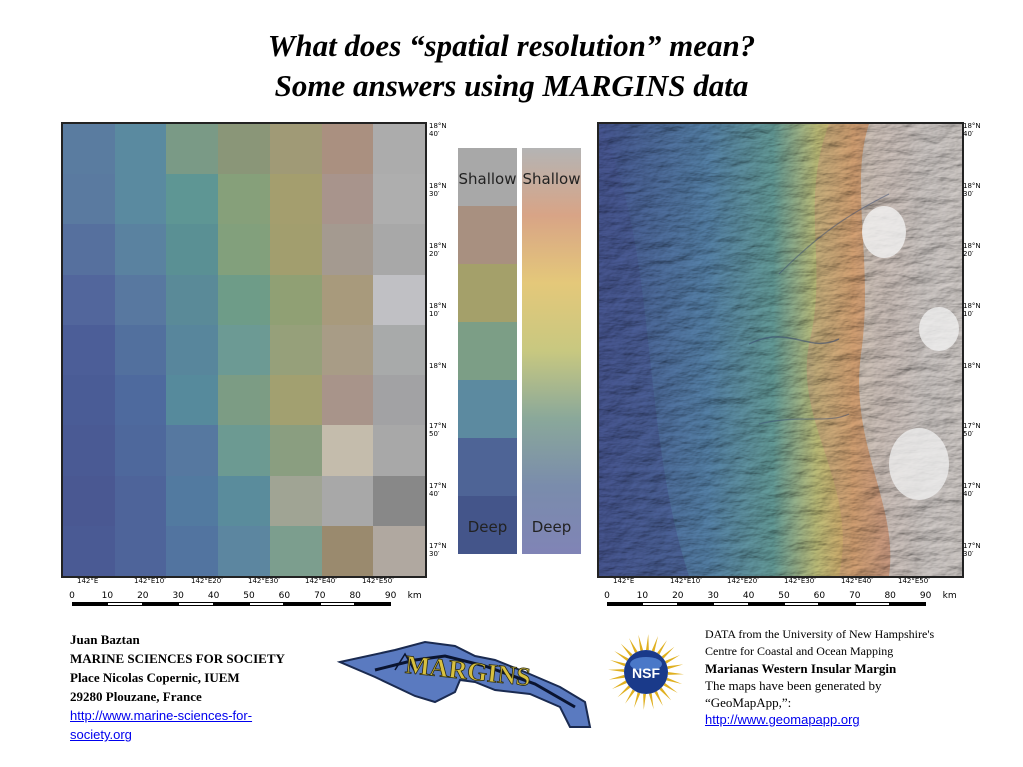 Image resolution: width=1023 pixels, height=767 pixels. Describe the element at coordinates (972, 250) in the screenshot. I see `latitude-label: 18°N 20′` at that location.